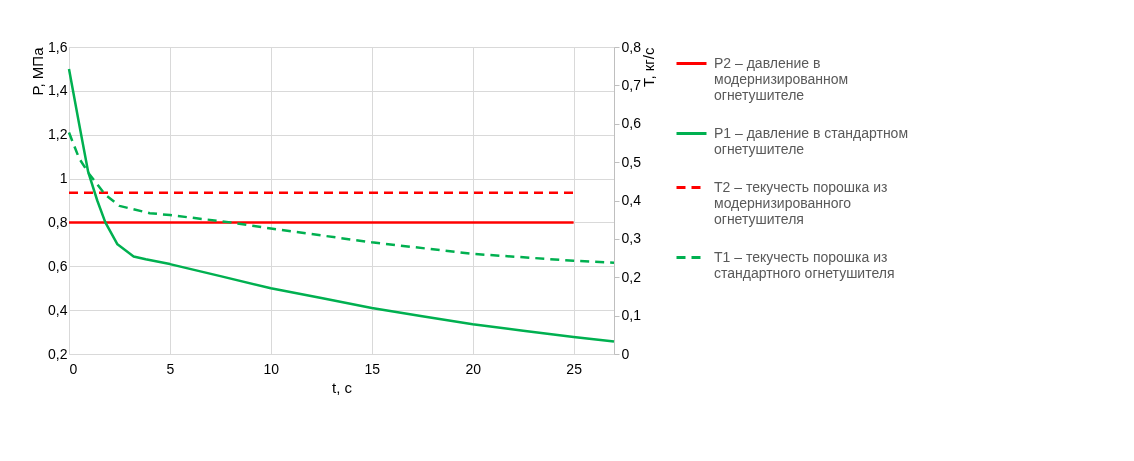 This screenshot has width=1134, height=461. I want to click on y-tick-label: 0,8, so click(58, 221).